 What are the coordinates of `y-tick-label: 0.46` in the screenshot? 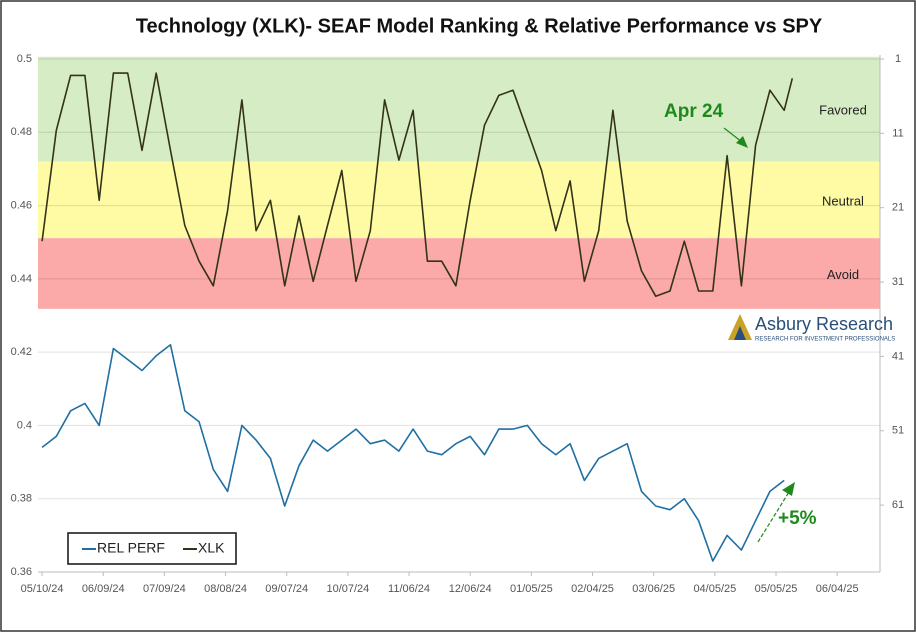 It's located at (21, 205).